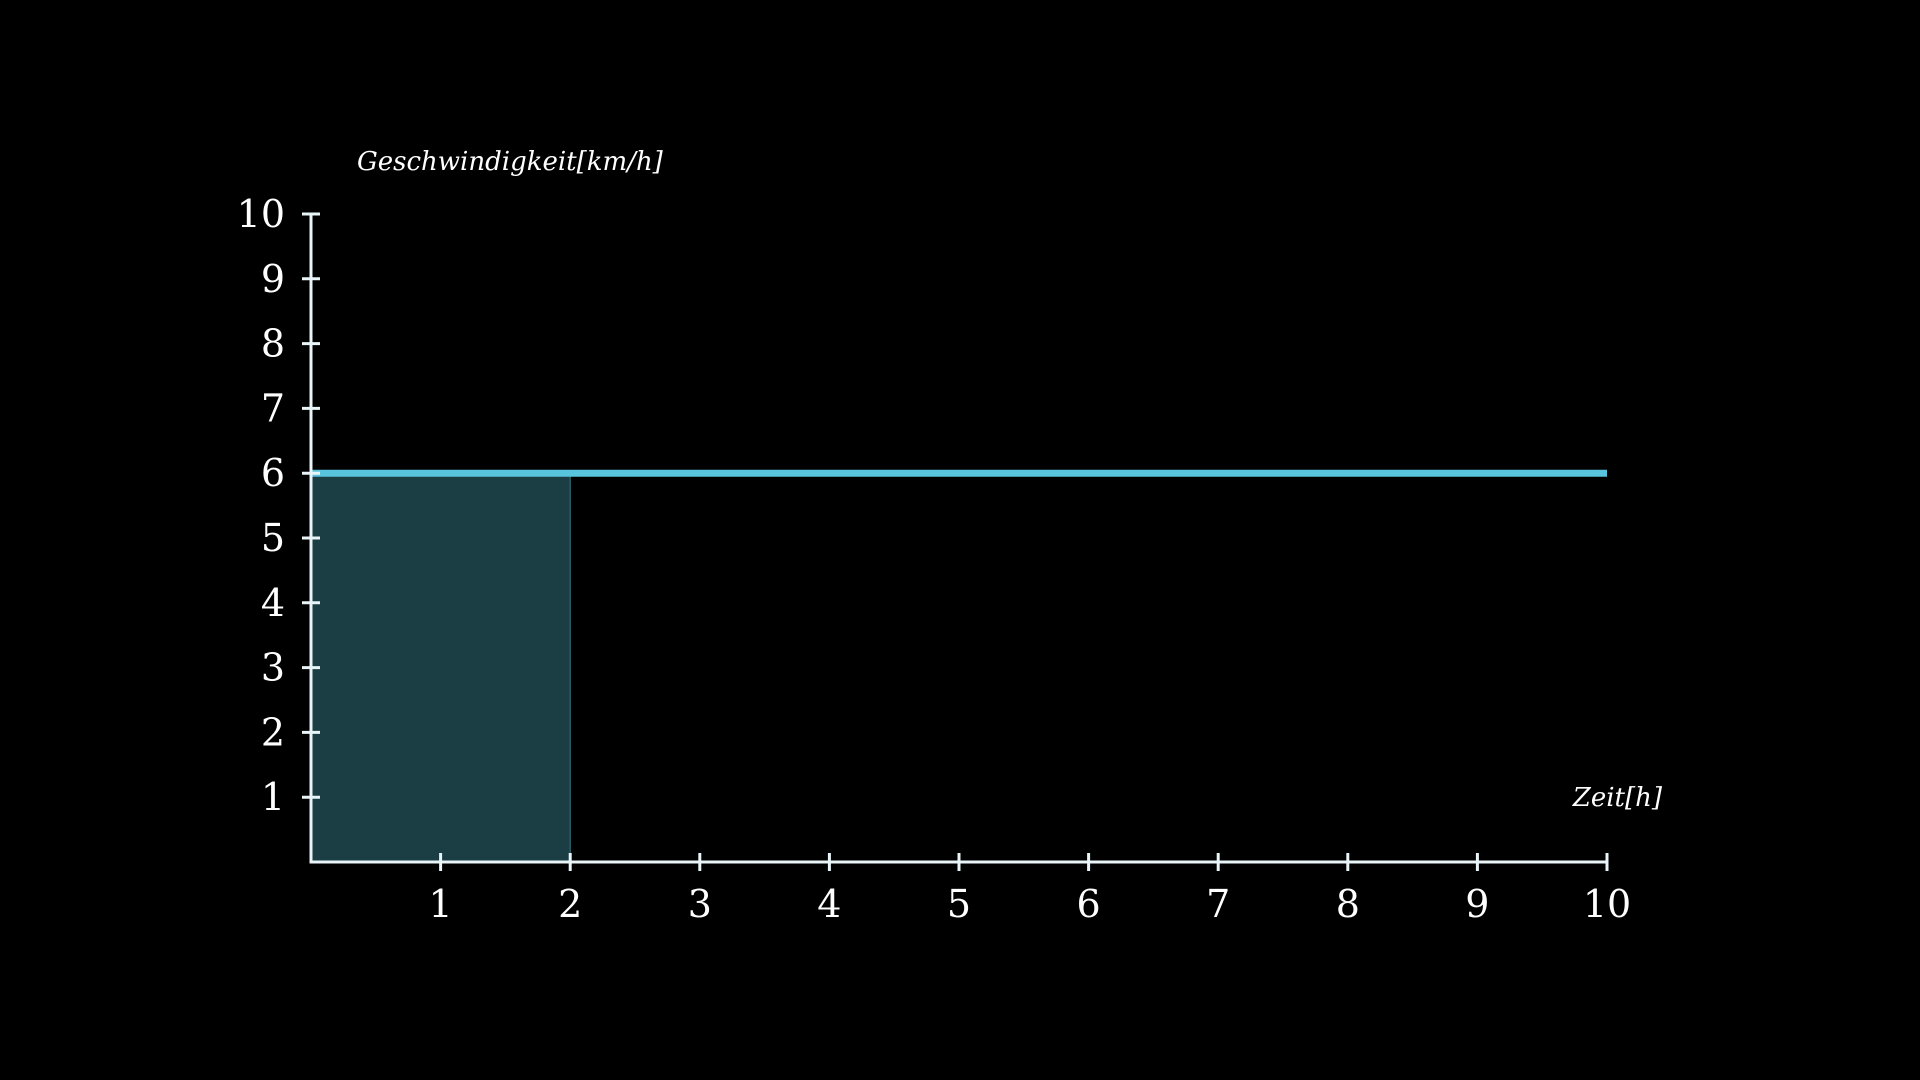  I want to click on y-tick-label-3: 3, so click(273, 668).